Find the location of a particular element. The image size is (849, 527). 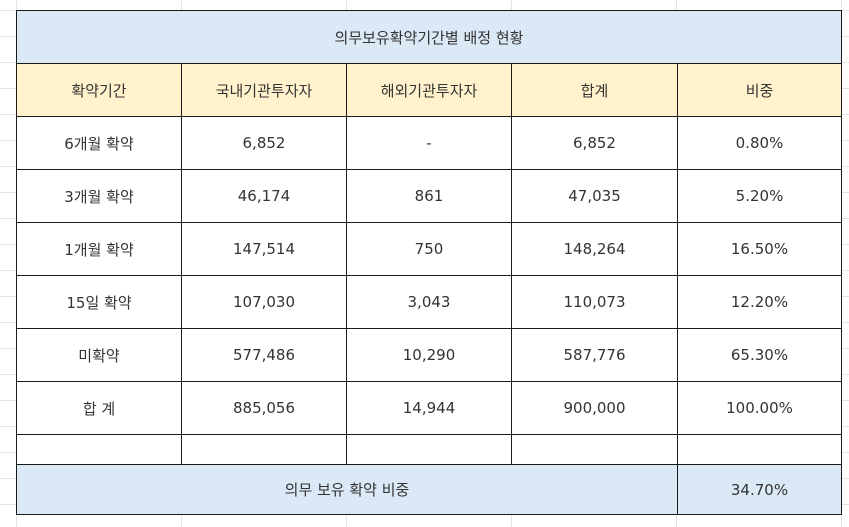

cell-domestic: 885,056 is located at coordinates (264, 408).